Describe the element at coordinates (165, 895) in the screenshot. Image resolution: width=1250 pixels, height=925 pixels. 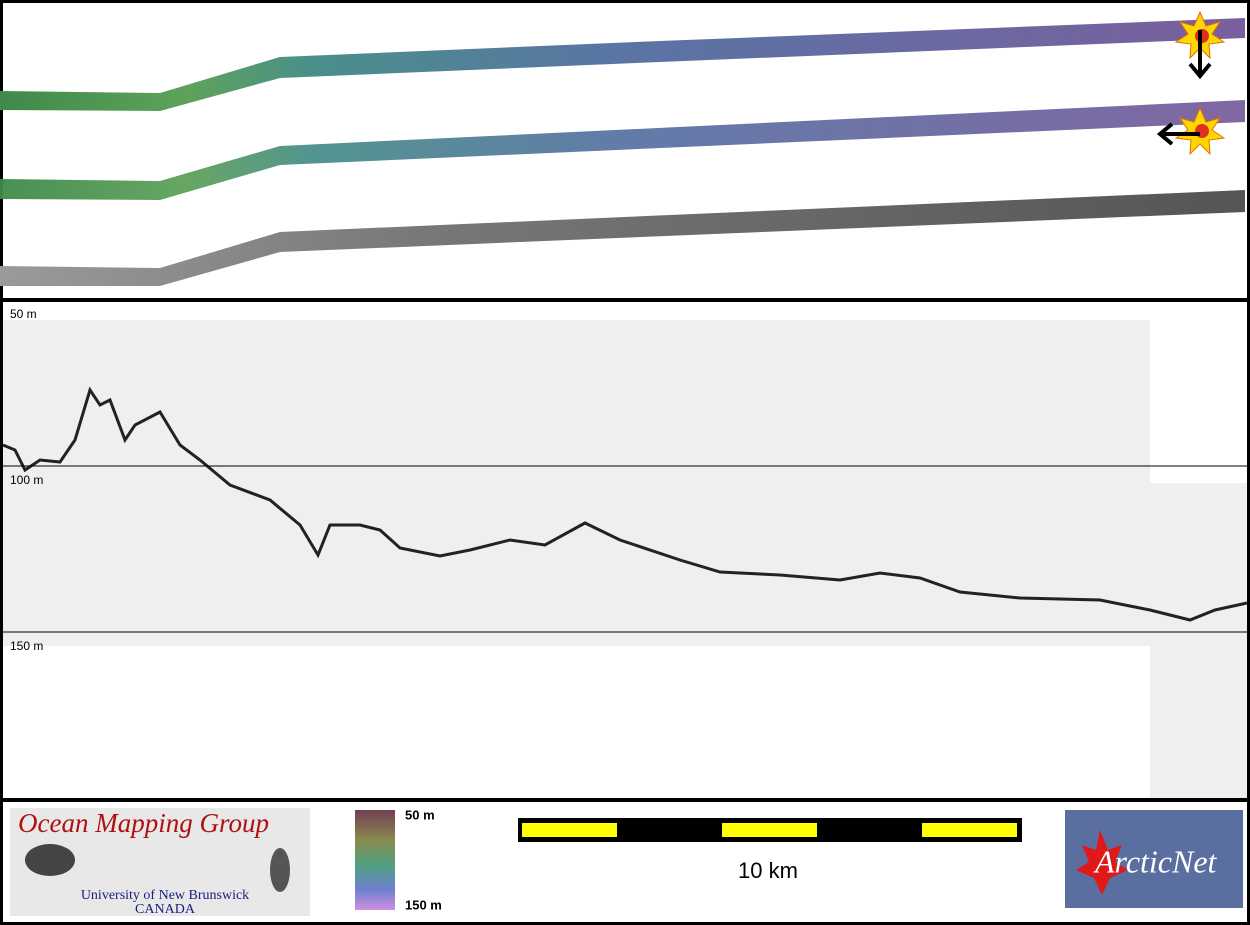
I see `omg-university: University of New Brunswick` at that location.